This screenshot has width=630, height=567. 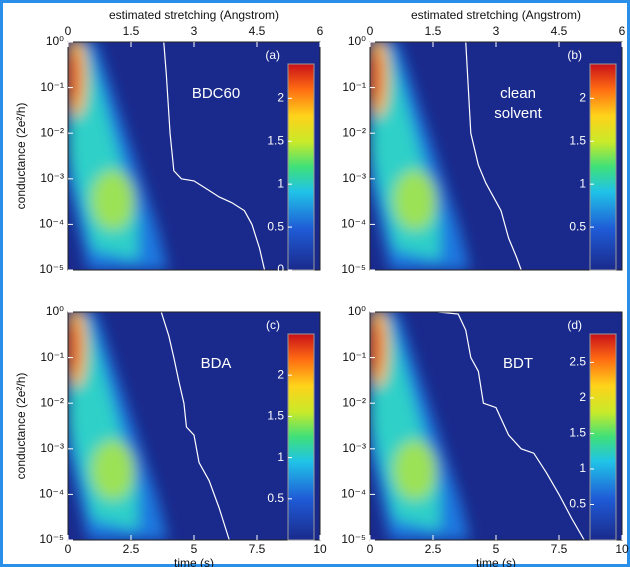 I want to click on annotation: BDT, so click(x=518, y=363).